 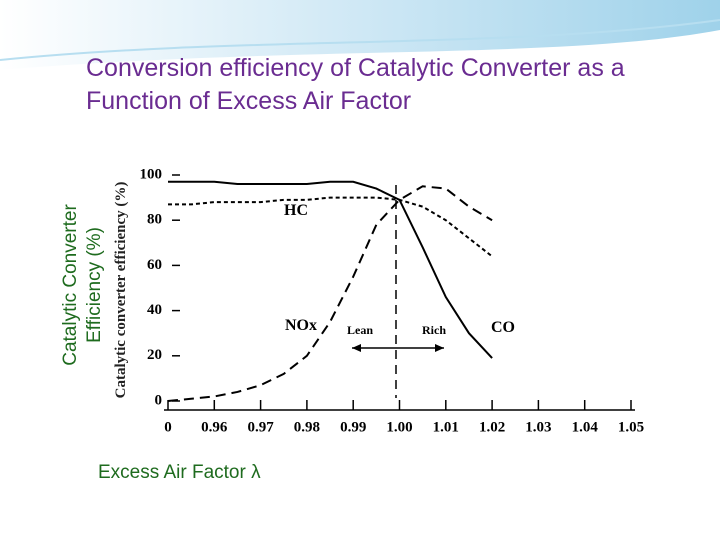 What do you see at coordinates (360, 330) in the screenshot?
I see `annotation: Lean` at bounding box center [360, 330].